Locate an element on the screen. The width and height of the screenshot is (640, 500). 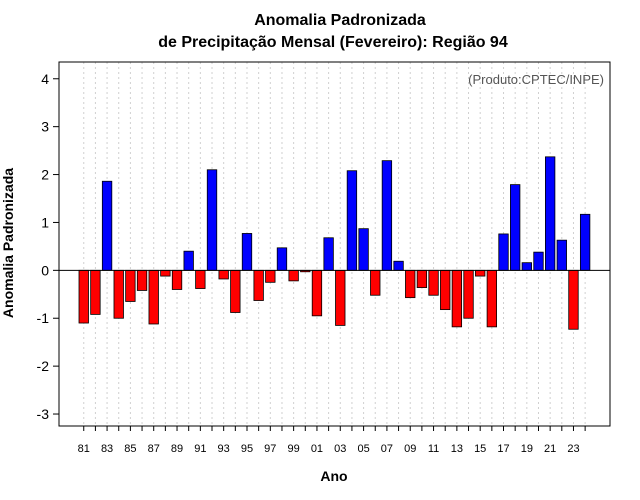
x-tick-label: 99 is located at coordinates (294, 449).